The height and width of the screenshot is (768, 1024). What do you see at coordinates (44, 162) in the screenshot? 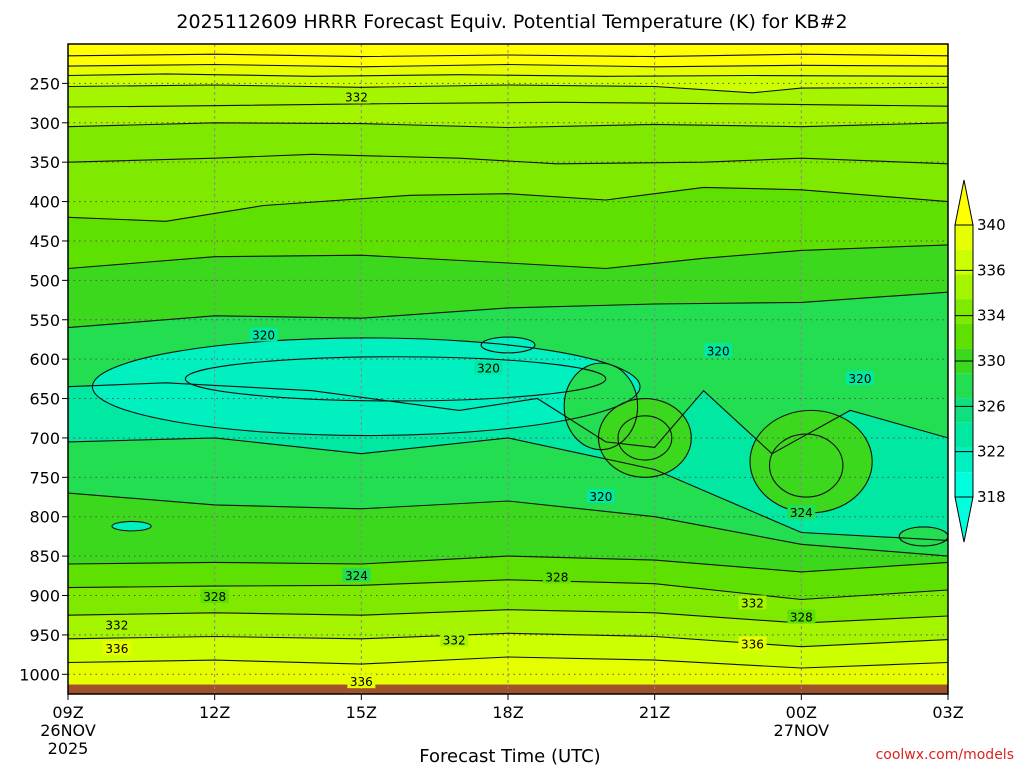
I see `y-tick-label: 350` at bounding box center [44, 162].